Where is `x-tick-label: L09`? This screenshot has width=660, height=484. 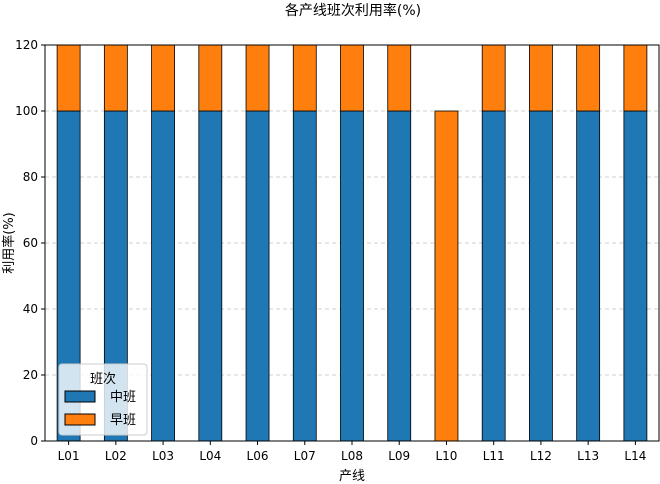 x-tick-label: L09 is located at coordinates (399, 456).